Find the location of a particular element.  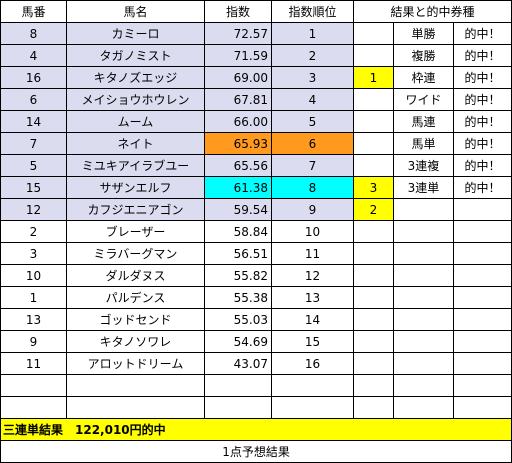

table-row: 6 メイショウホウレン 67.81 4 ワイド 的中！ is located at coordinates (256, 99).